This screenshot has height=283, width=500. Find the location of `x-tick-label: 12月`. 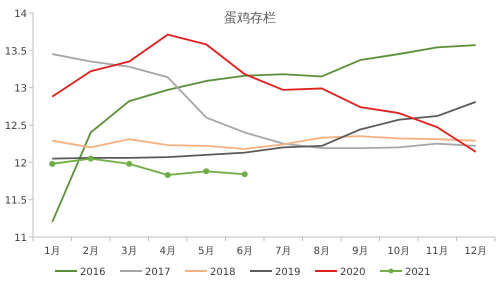

x-tick-label: 12月 is located at coordinates (476, 251).